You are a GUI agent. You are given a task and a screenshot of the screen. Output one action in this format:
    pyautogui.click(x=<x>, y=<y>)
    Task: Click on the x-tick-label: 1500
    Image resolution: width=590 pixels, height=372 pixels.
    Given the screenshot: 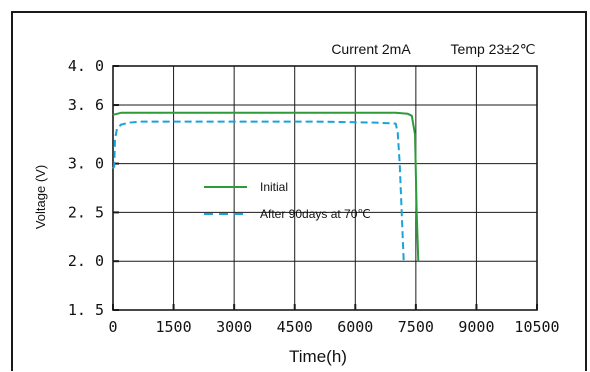 What is the action you would take?
    pyautogui.click(x=174, y=327)
    